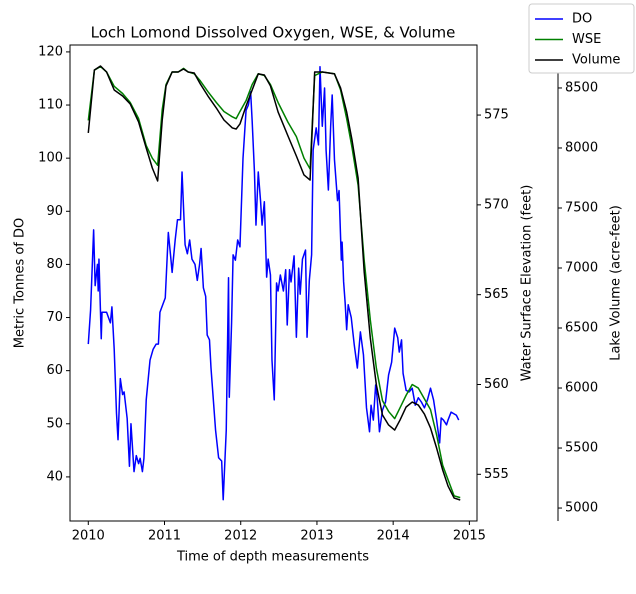  Describe the element at coordinates (54, 211) in the screenshot. I see `y-tick-label: 90` at that location.